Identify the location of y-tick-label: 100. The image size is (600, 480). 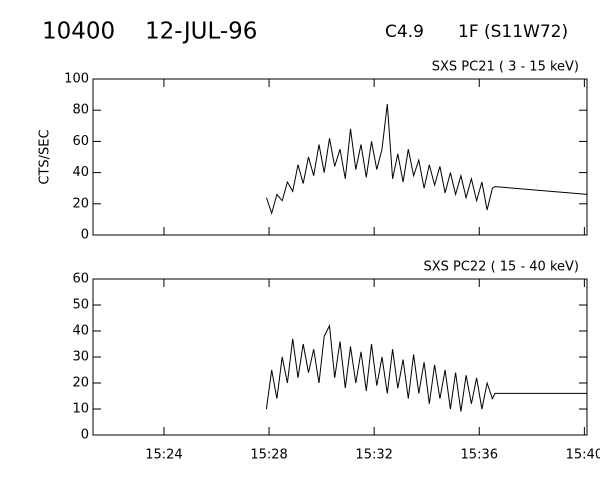
(76, 79).